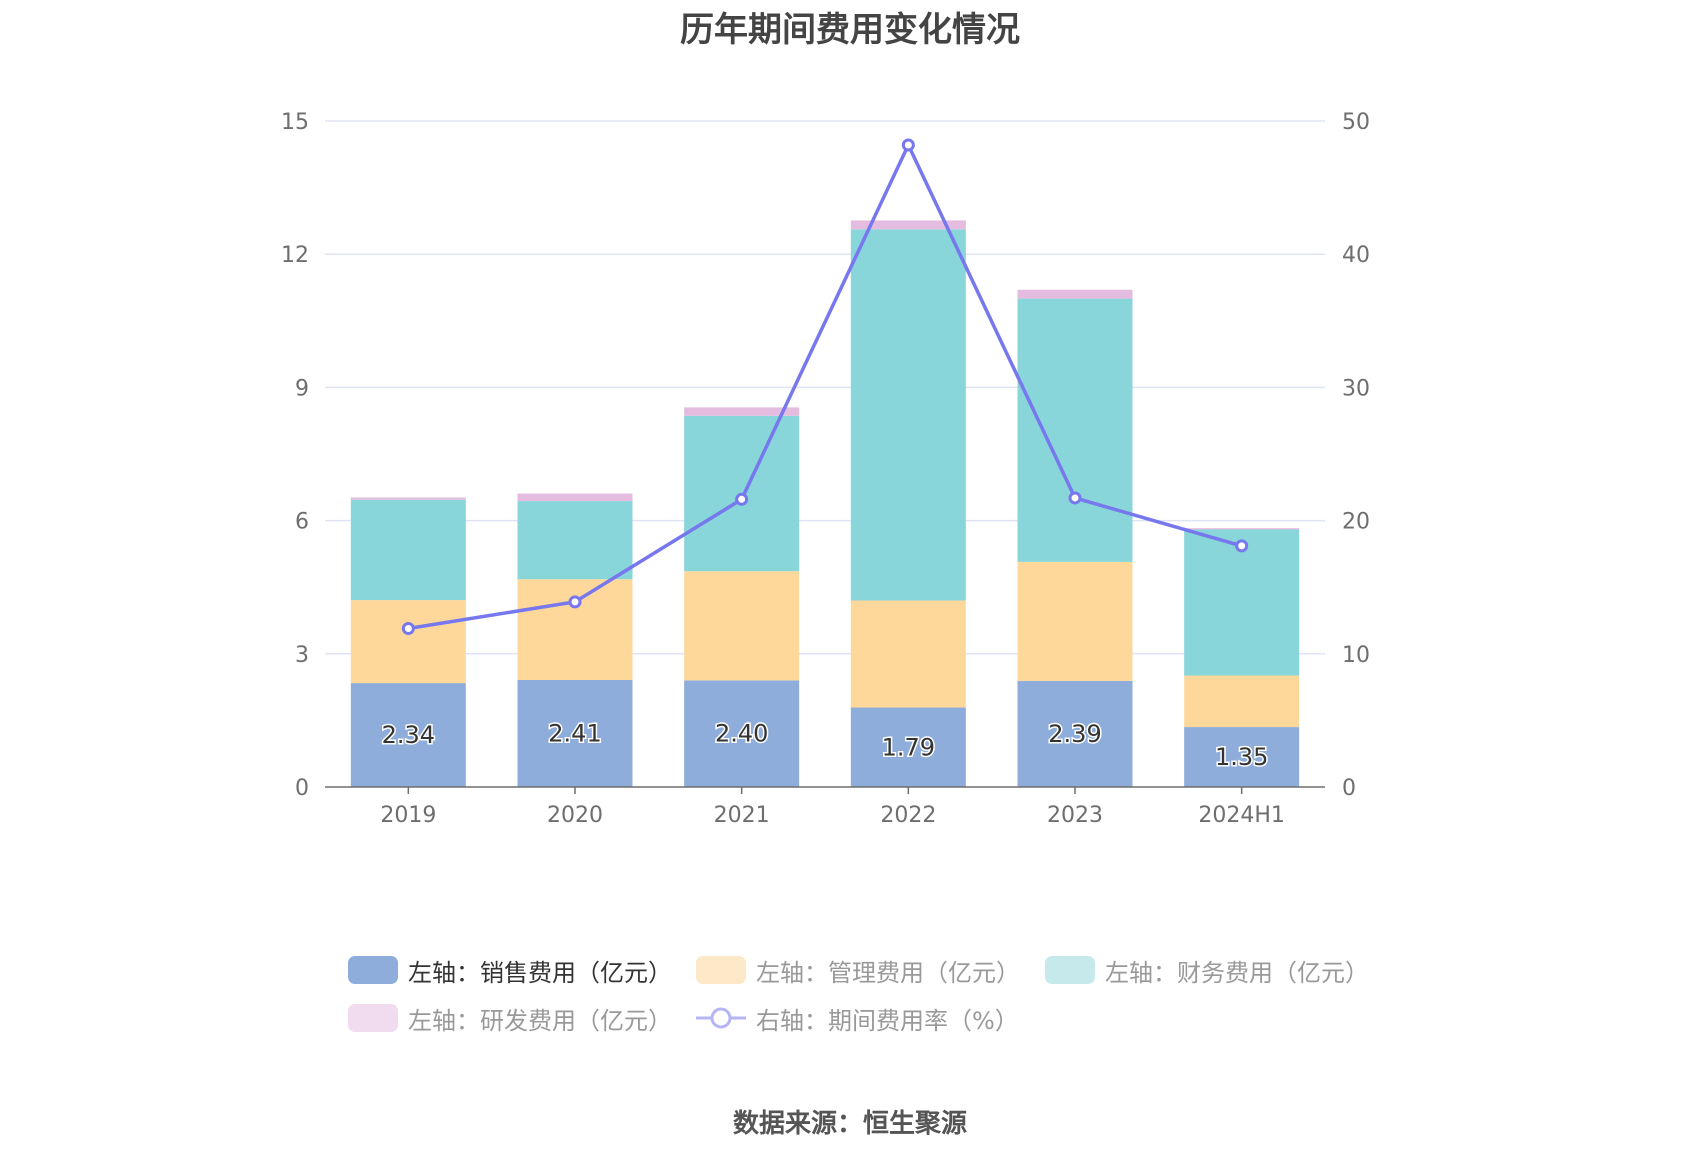  What do you see at coordinates (849, 1124) in the screenshot?
I see `source-note: 数据来源：恒生聚源` at bounding box center [849, 1124].